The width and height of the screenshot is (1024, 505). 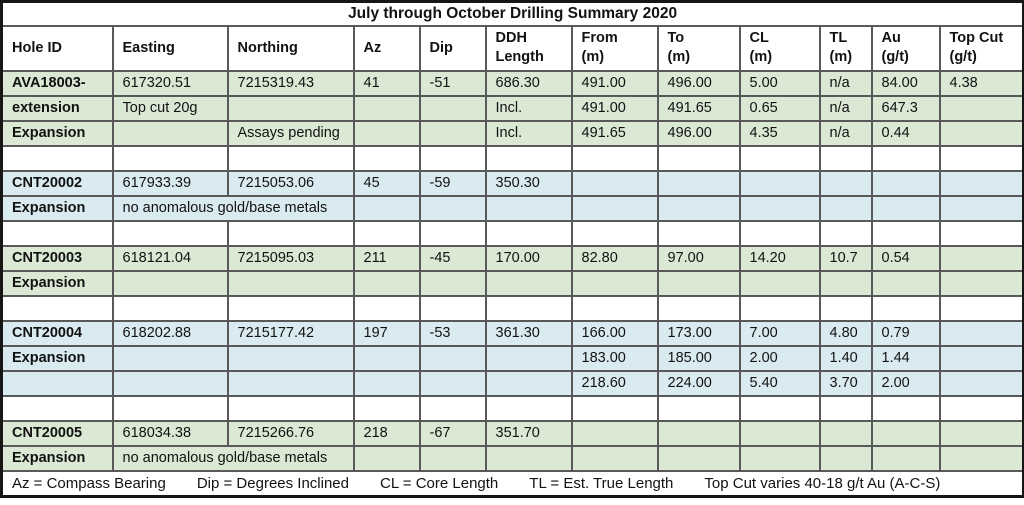 What do you see at coordinates (170, 108) in the screenshot?
I see `cell-easting: Top cut 20g` at bounding box center [170, 108].